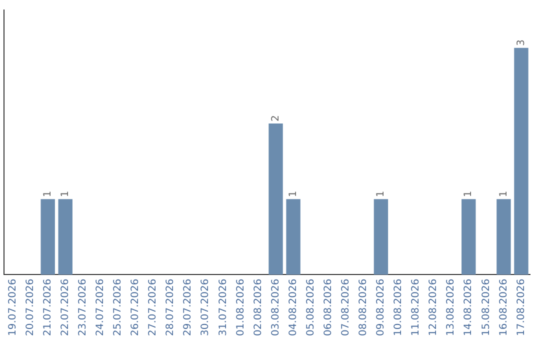 This screenshot has width=540, height=340. I want to click on x-tick-label: 19.07.2026, so click(12, 307).